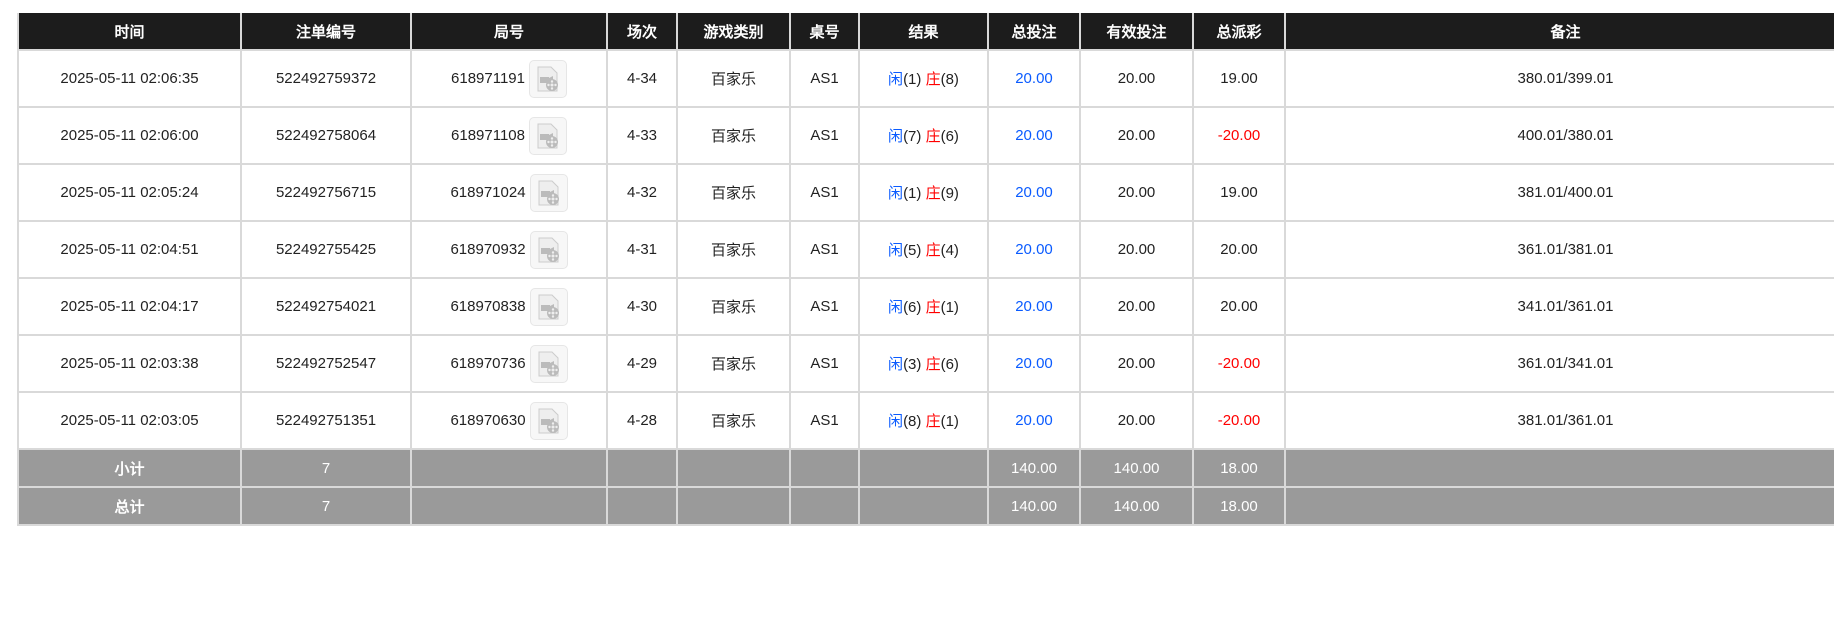 The width and height of the screenshot is (1834, 621). I want to click on shoe-cell: 4-34, so click(642, 78).